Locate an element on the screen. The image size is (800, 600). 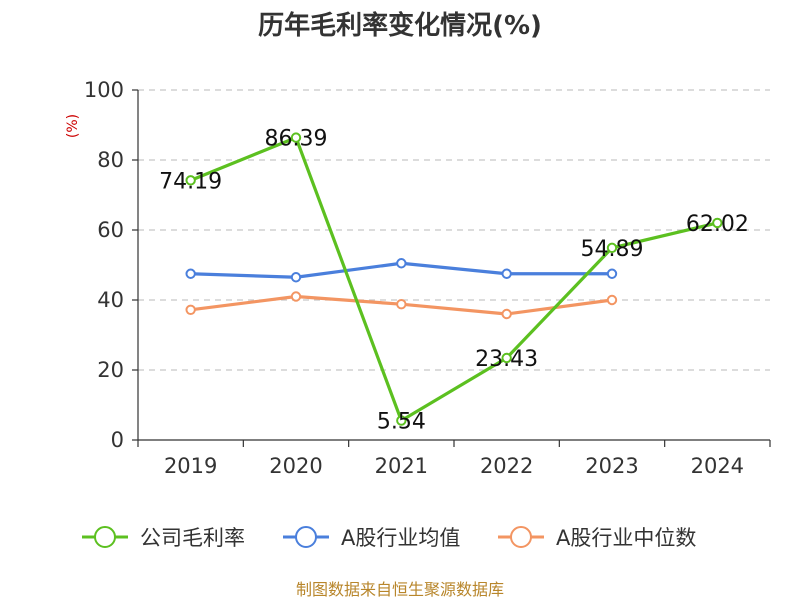
y-tick-label: 40 is located at coordinates (110, 300).